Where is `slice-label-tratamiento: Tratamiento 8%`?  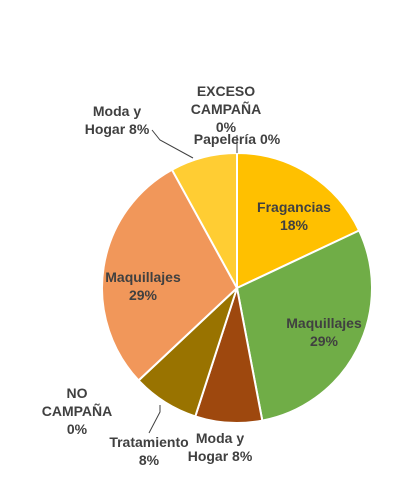 slice-label-tratamiento: Tratamiento 8% is located at coordinates (148, 451).